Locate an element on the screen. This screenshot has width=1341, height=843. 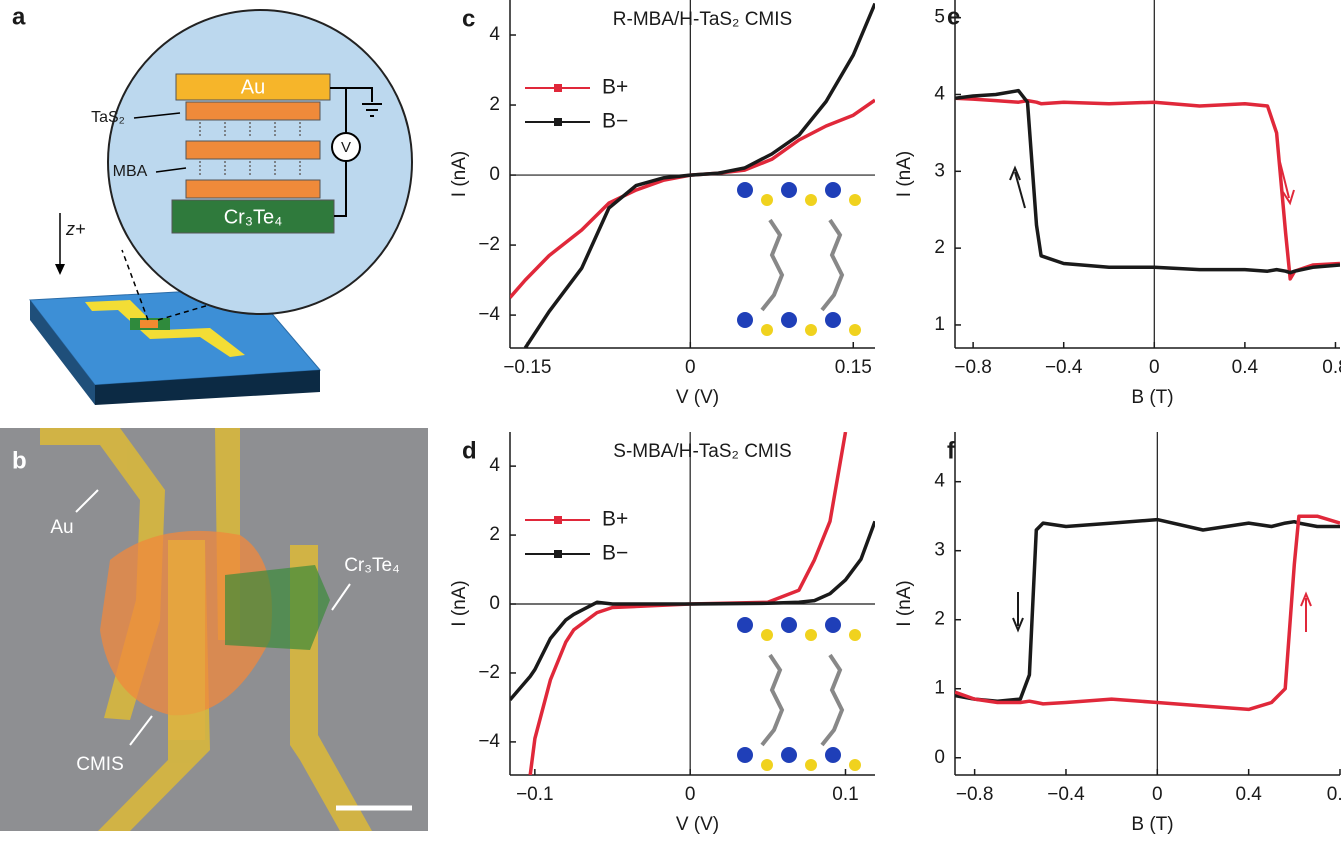
cr3te4-flake is located at coordinates (277, 607).